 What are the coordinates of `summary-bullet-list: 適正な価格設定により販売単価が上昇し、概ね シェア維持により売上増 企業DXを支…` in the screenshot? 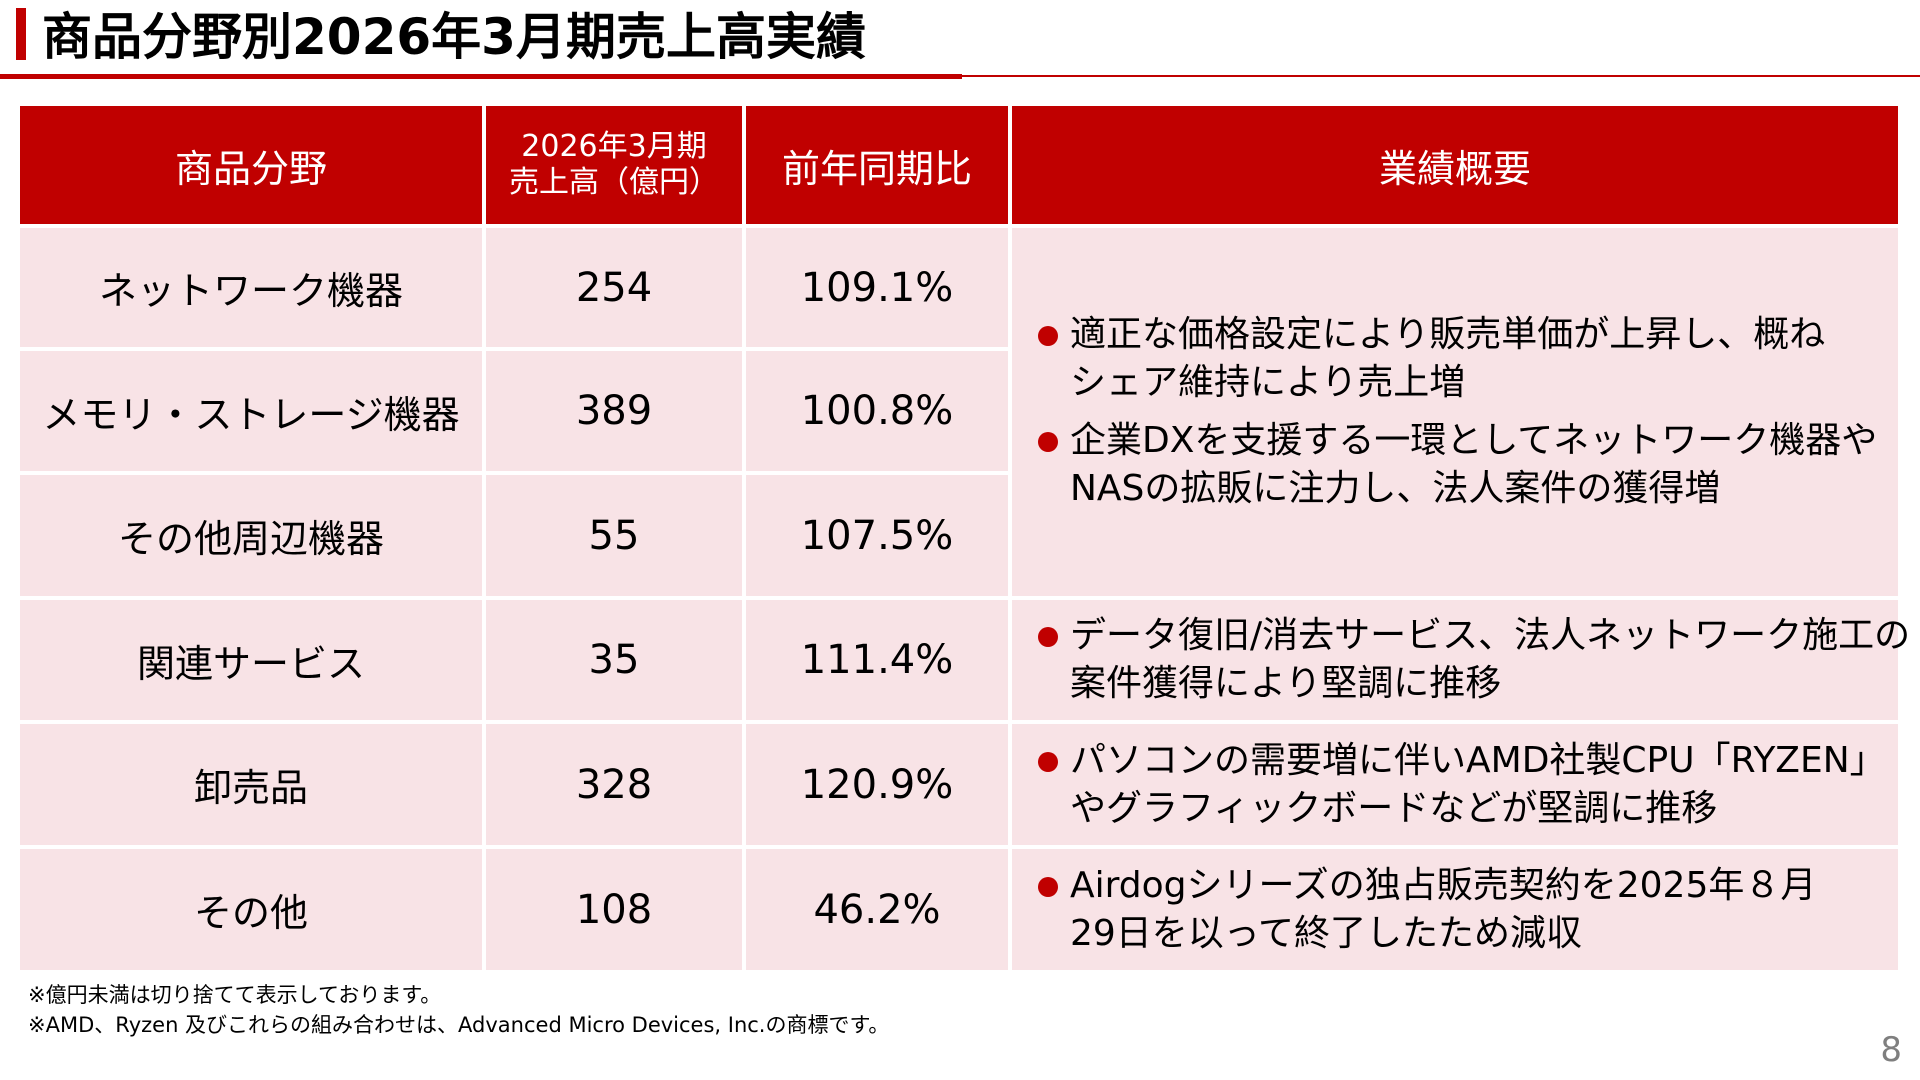 It's located at (1451, 412).